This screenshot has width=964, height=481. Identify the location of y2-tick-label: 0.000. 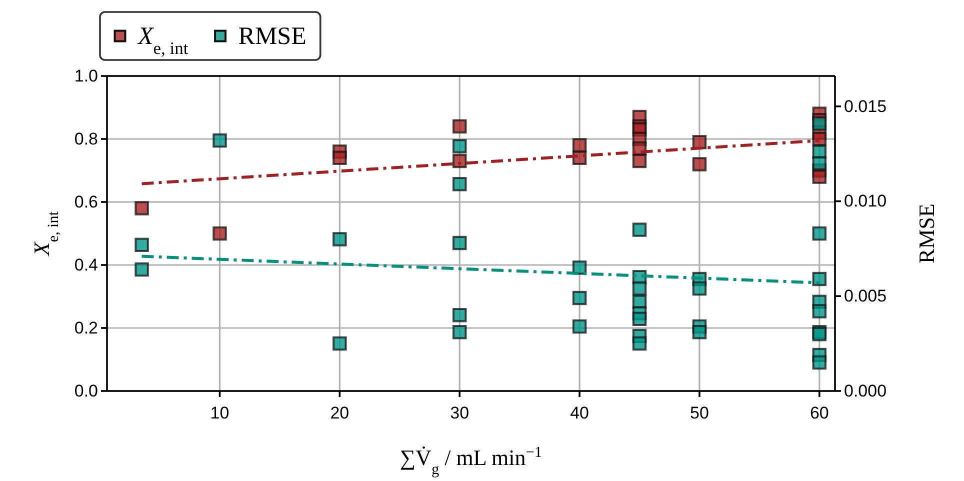
(865, 390).